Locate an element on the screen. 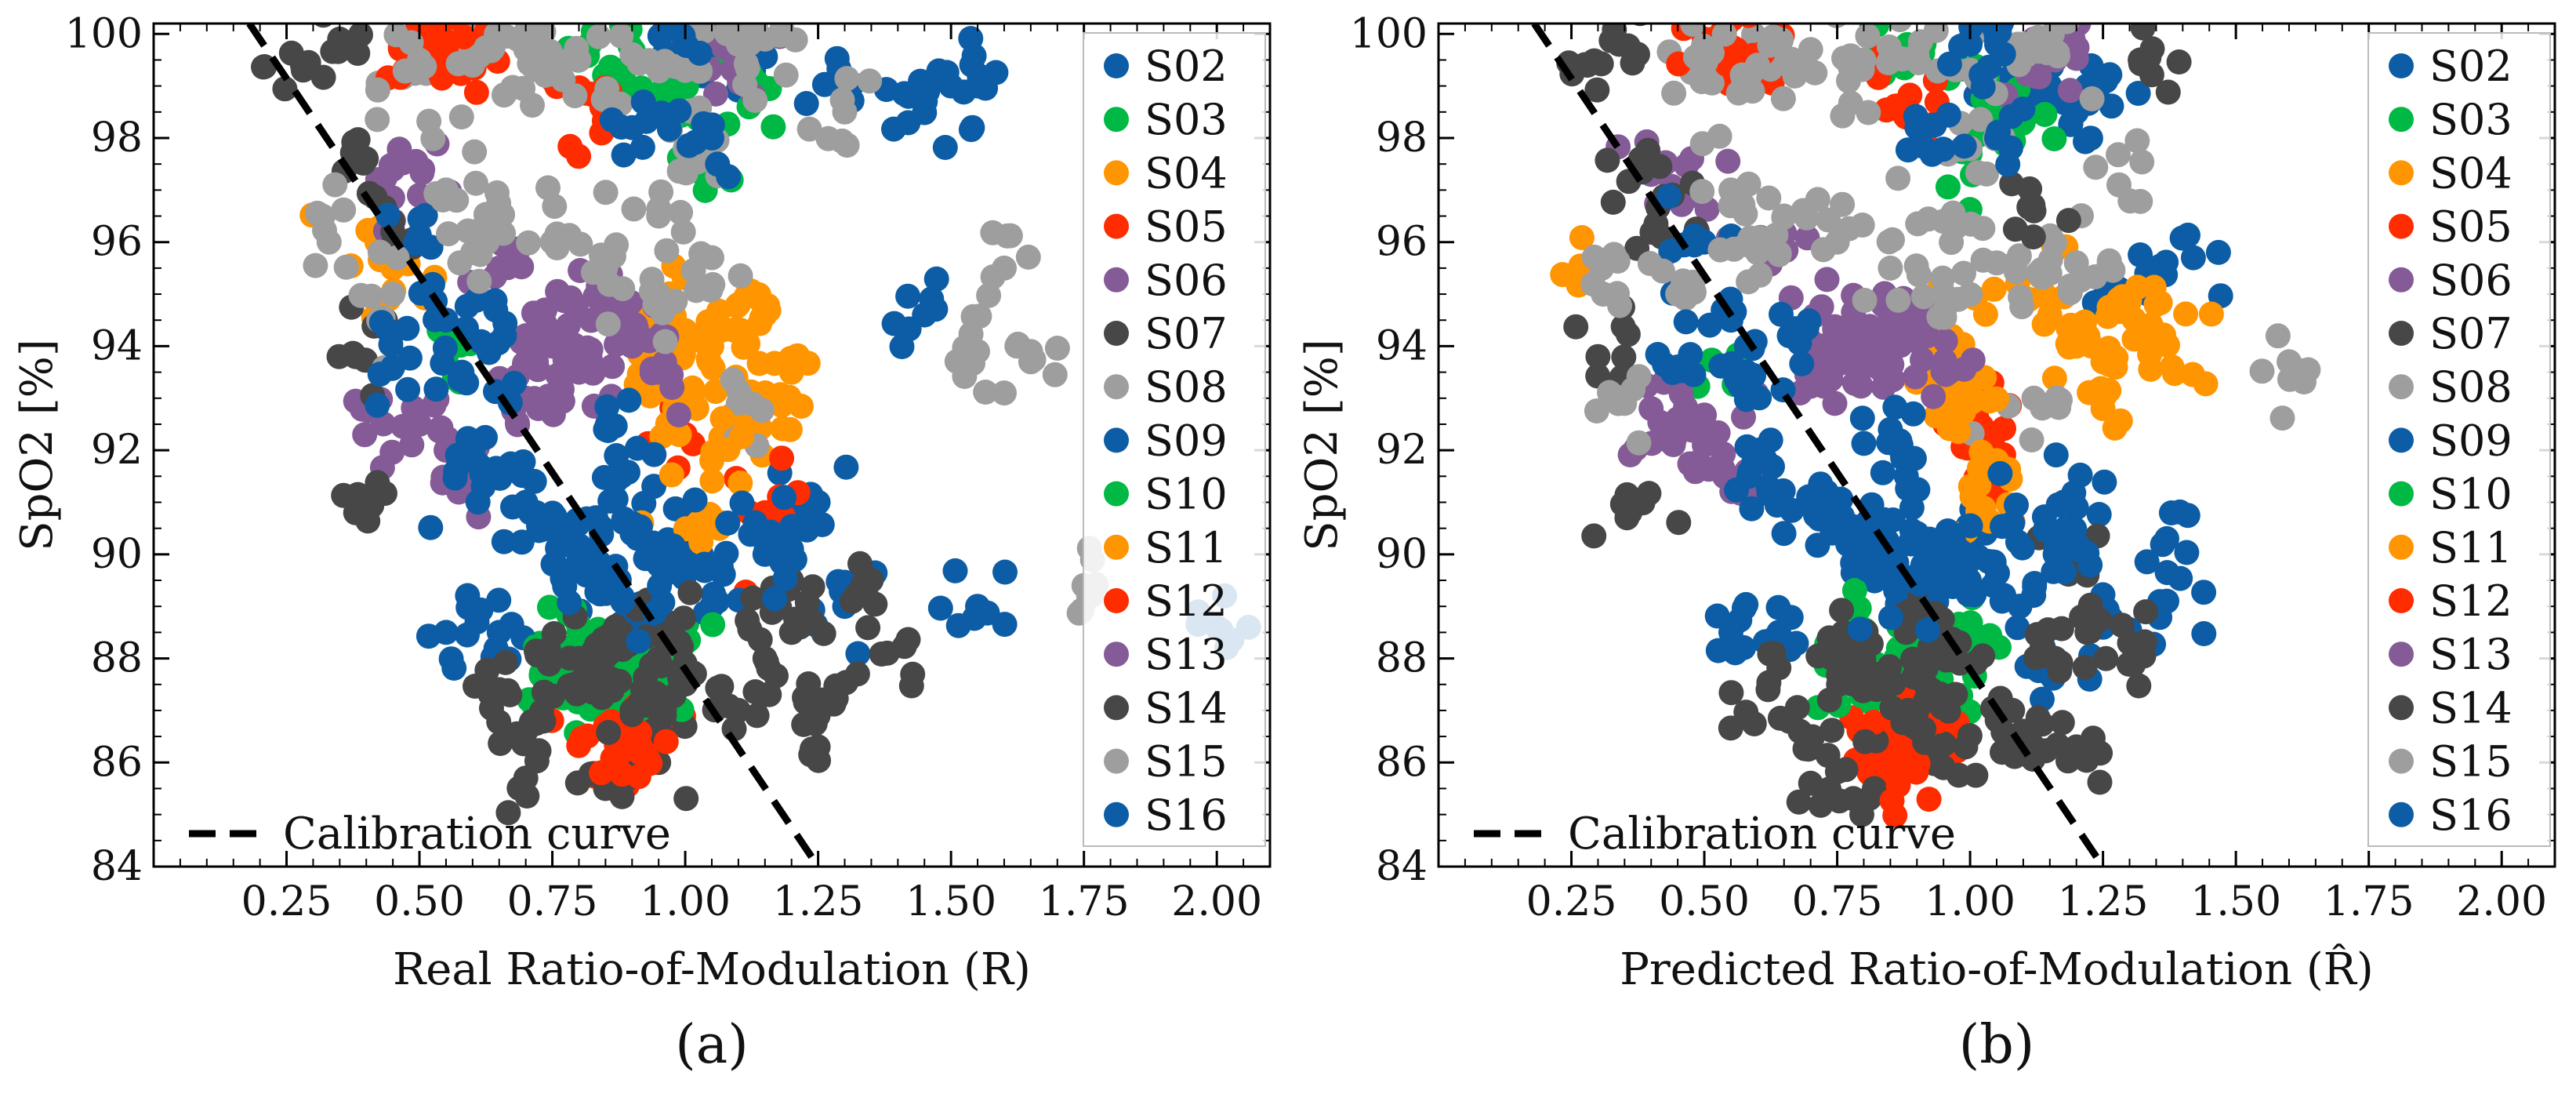 The height and width of the screenshot is (1094, 2576). legend-swatch-s14 is located at coordinates (1116, 708).